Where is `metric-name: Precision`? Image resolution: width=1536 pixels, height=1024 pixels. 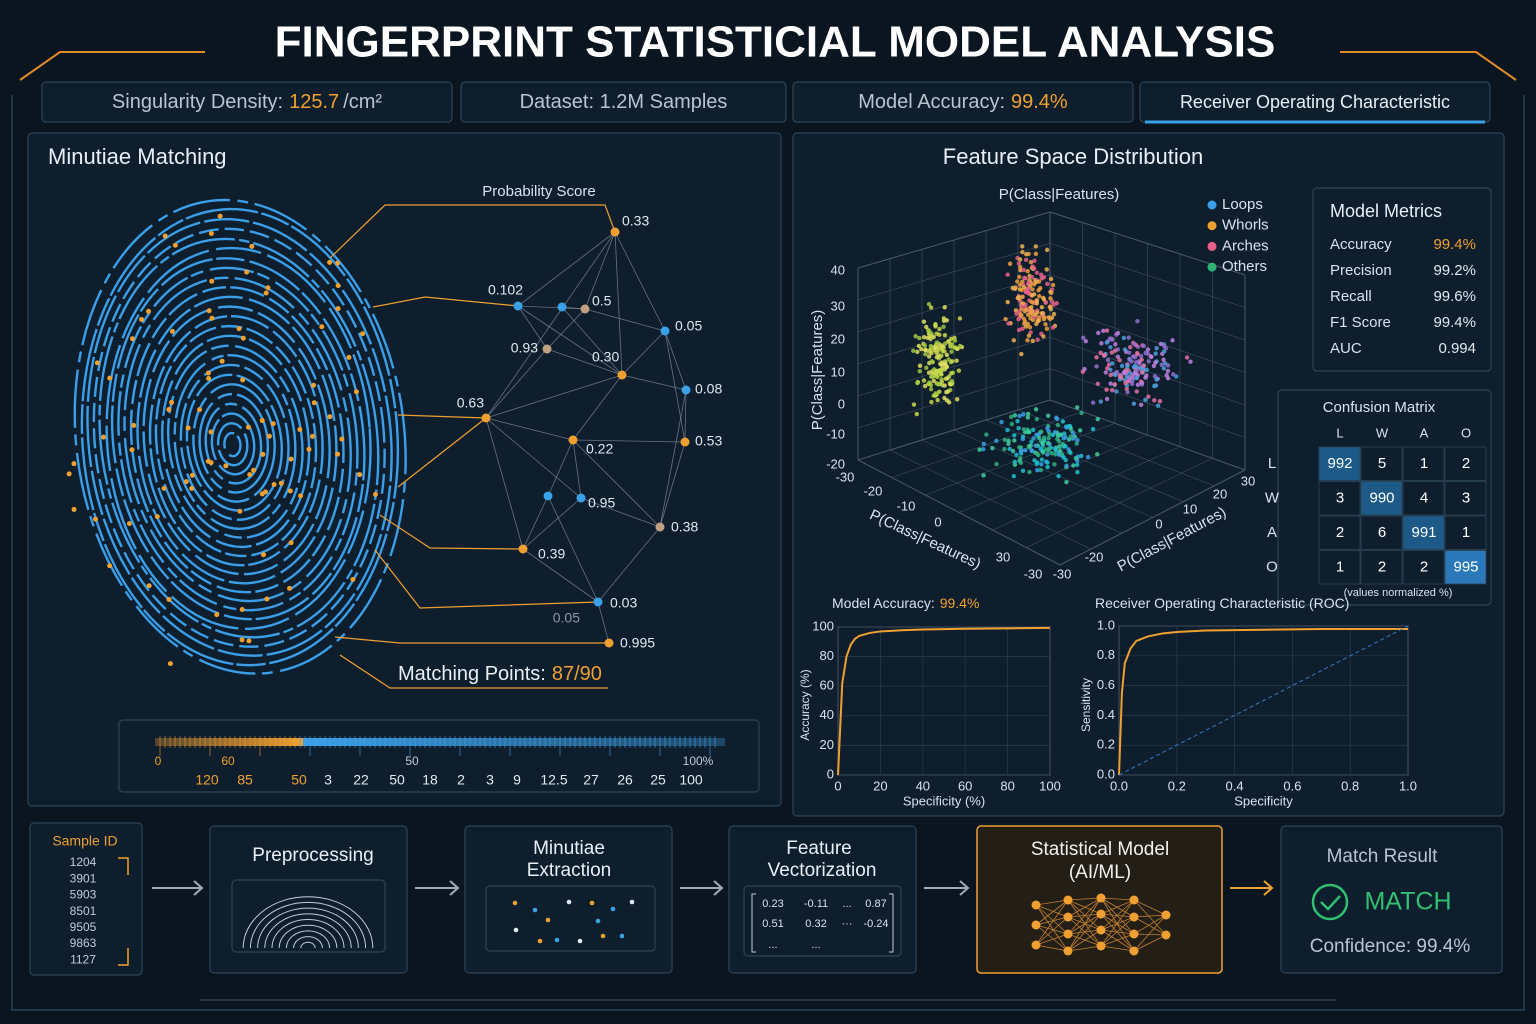 metric-name: Precision is located at coordinates (1361, 270).